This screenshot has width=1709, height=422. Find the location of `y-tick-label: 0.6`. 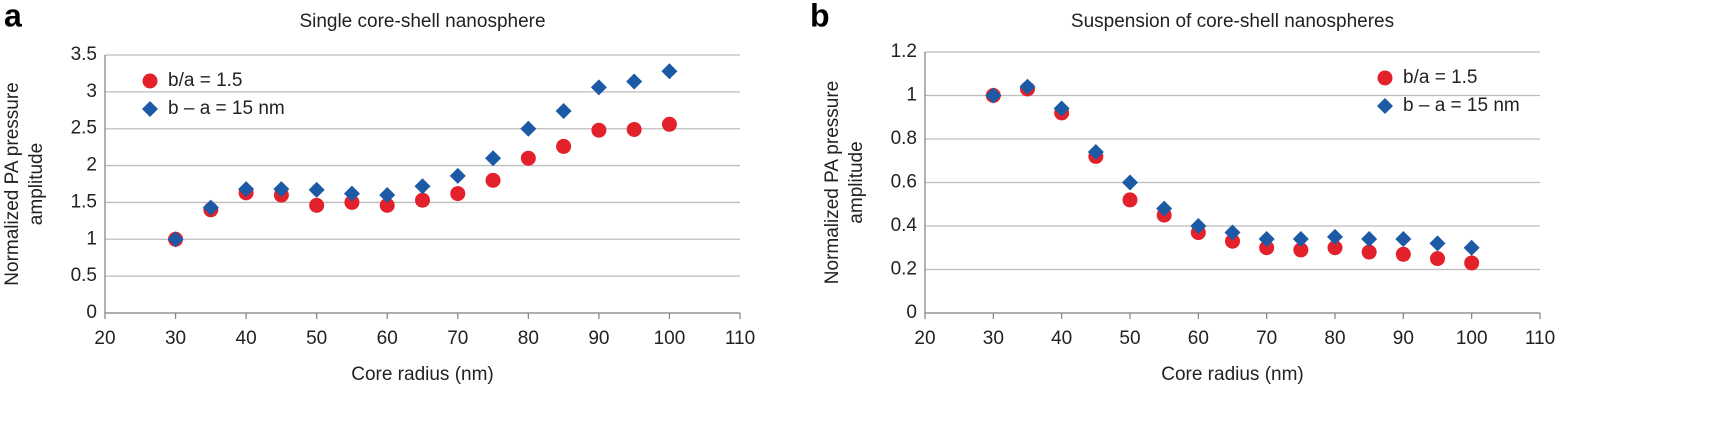

y-tick-label: 0.6 is located at coordinates (904, 182).